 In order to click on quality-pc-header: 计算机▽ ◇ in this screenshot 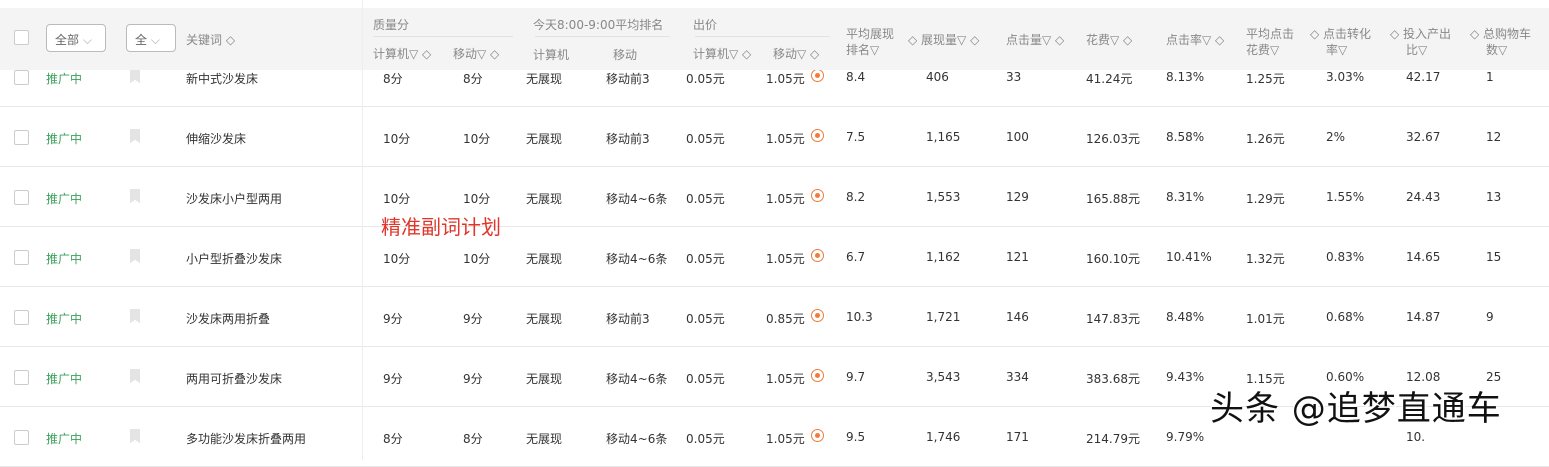, I will do `click(402, 54)`.